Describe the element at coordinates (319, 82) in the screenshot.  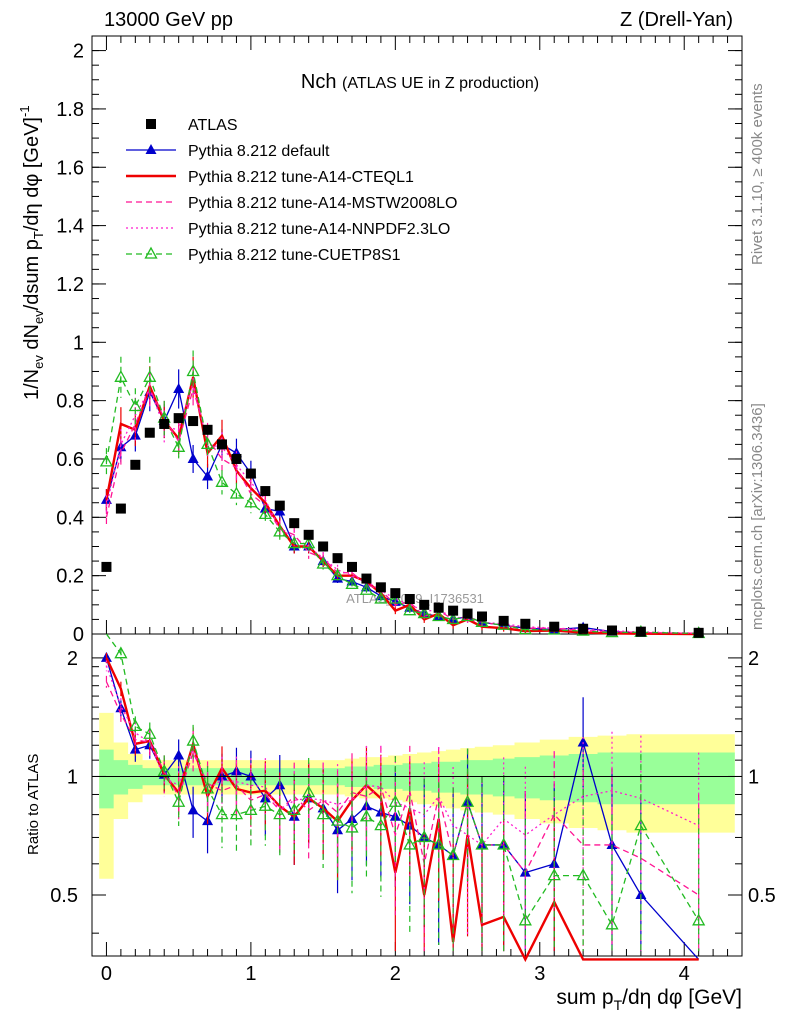
I see `title-main: Nch` at that location.